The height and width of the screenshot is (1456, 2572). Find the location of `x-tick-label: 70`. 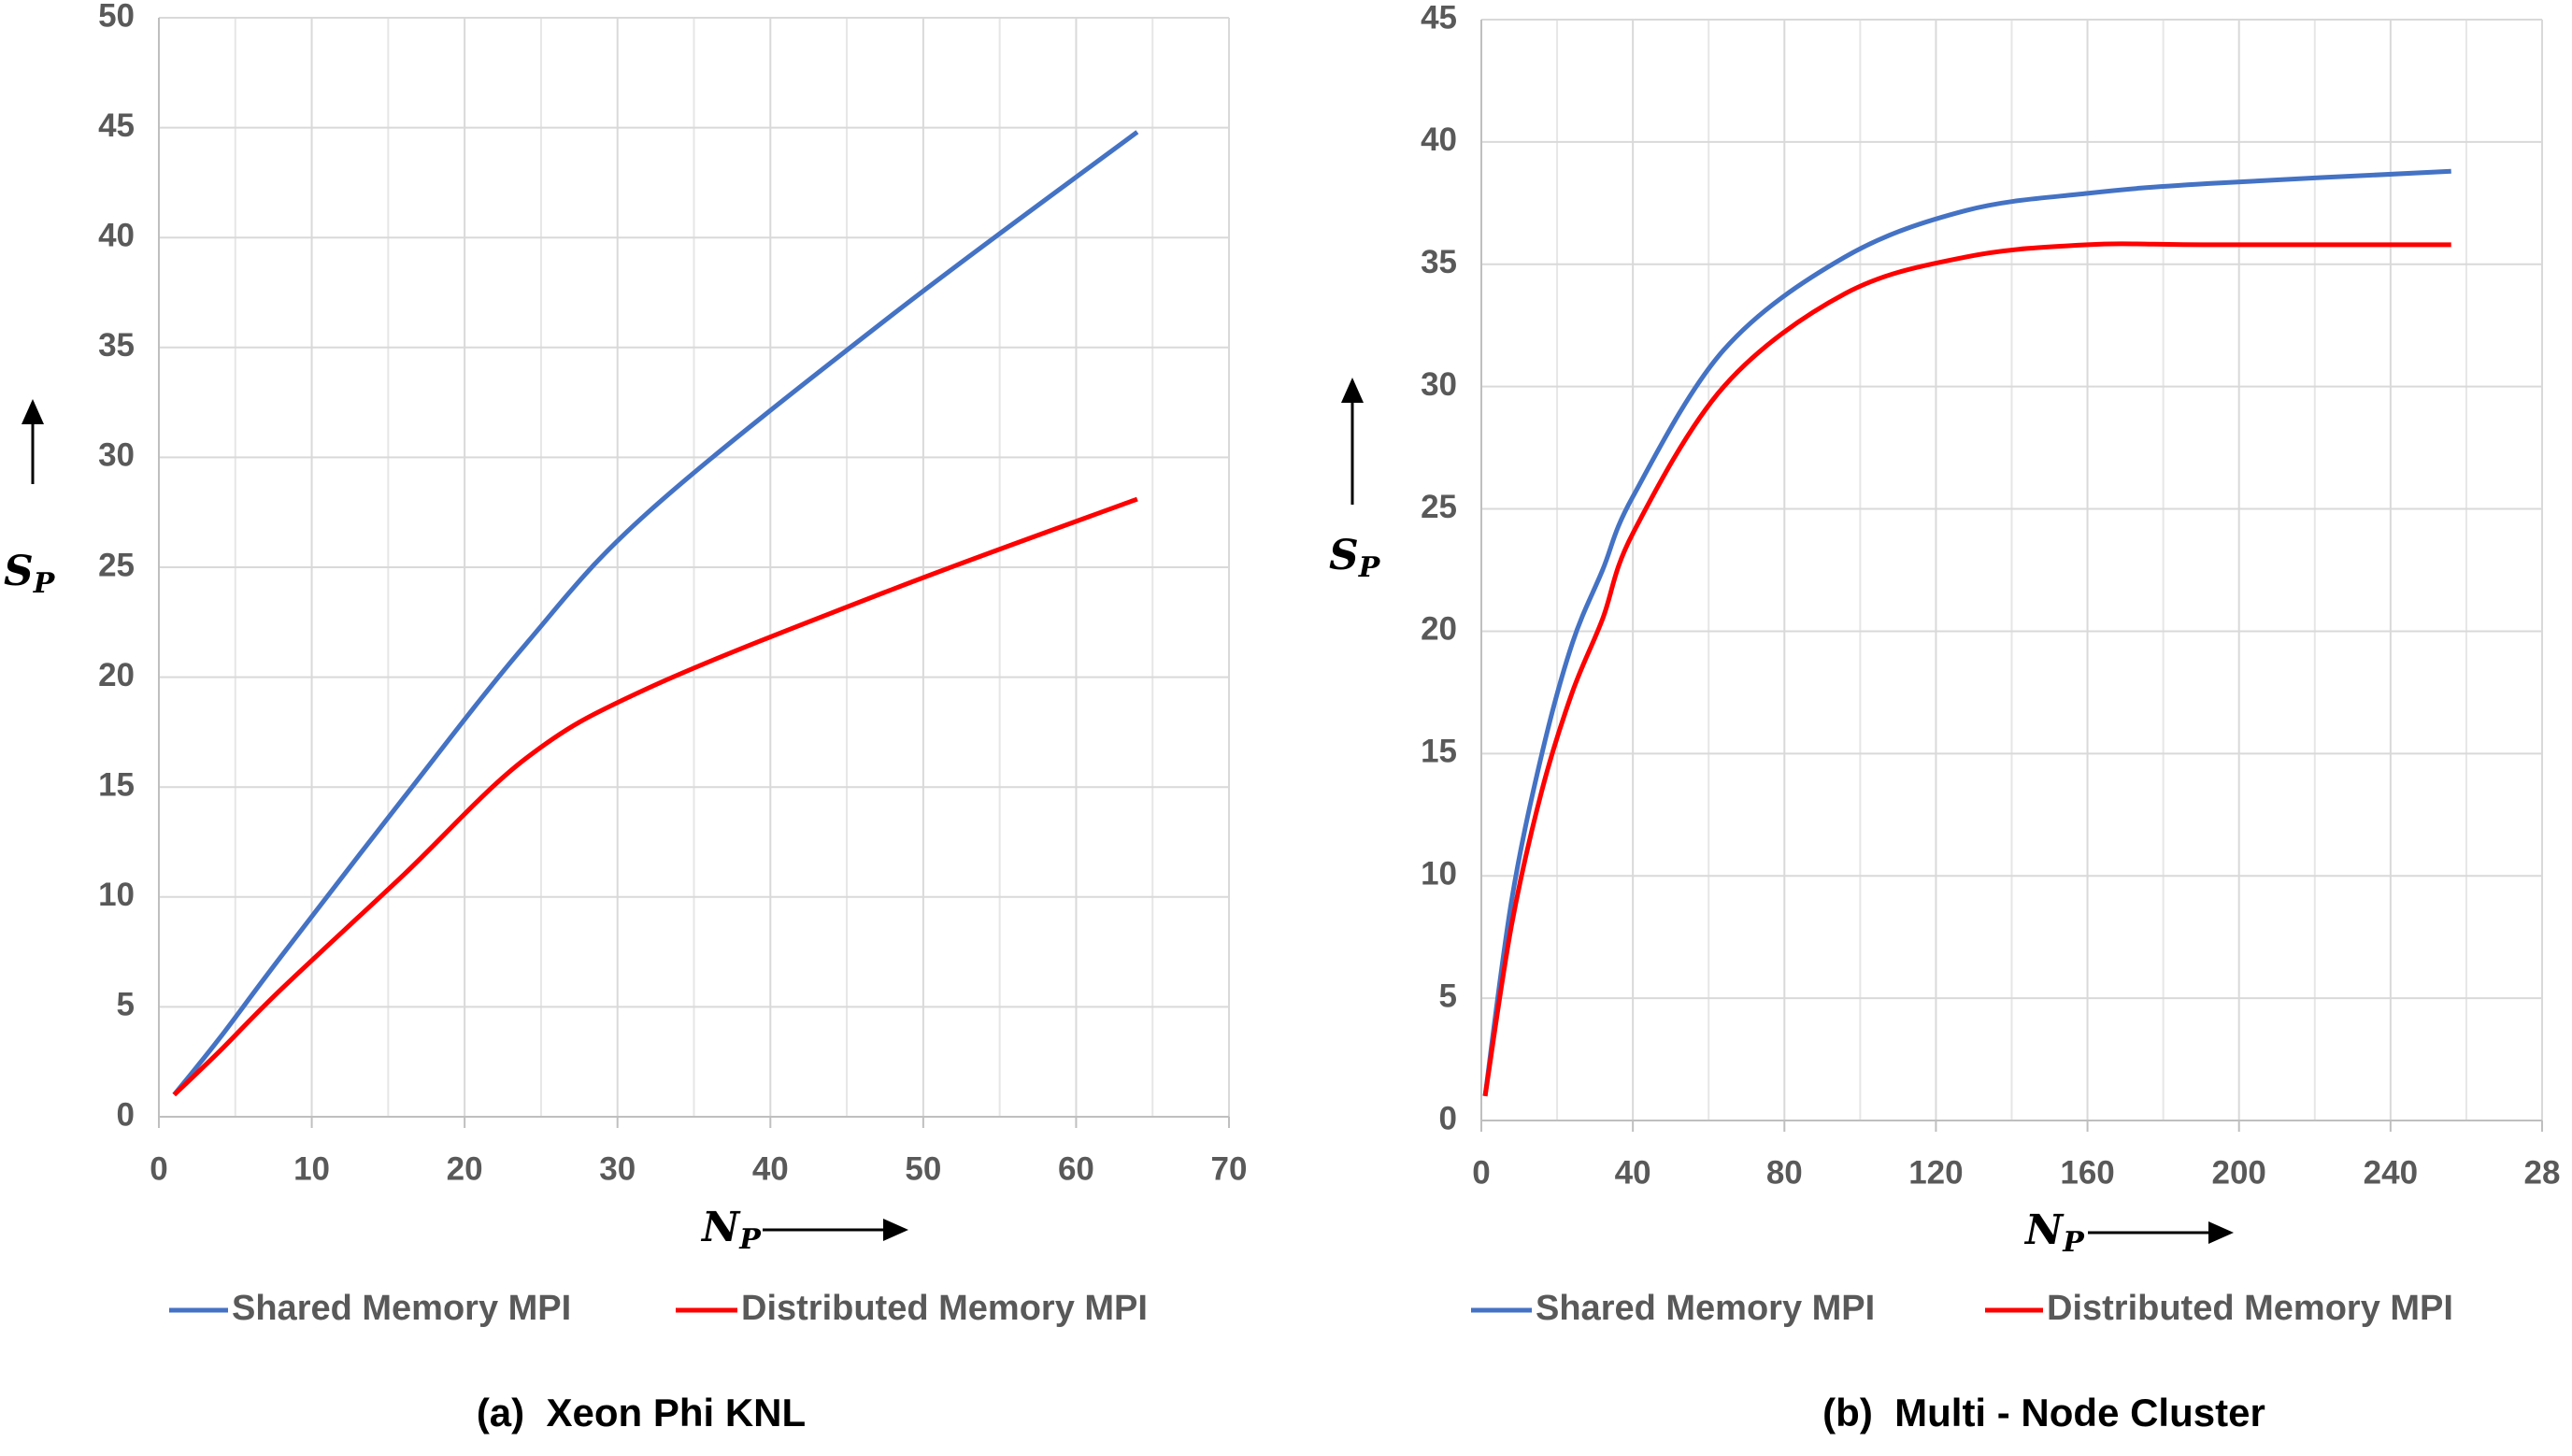

x-tick-label: 70 is located at coordinates (1229, 1168).